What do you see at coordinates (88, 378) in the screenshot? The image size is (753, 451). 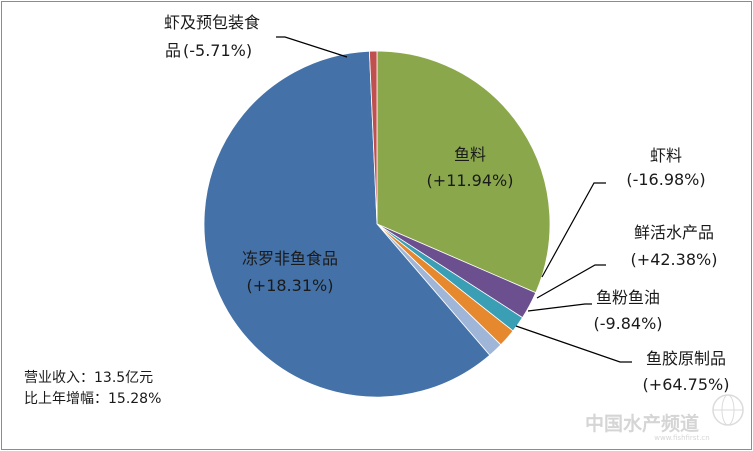 I see `summary-revenue: 营业收入：13.5亿元` at bounding box center [88, 378].